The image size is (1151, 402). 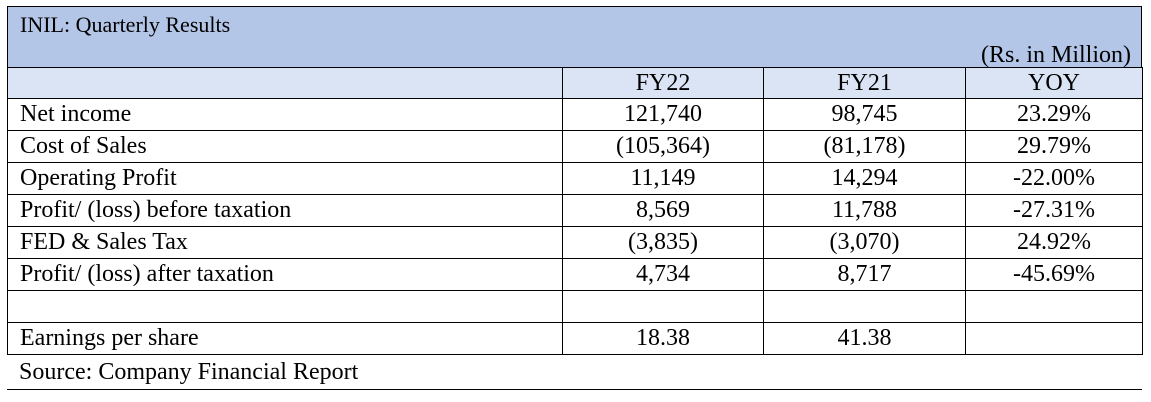 I want to click on cell-fy21: (81,178), so click(x=864, y=146).